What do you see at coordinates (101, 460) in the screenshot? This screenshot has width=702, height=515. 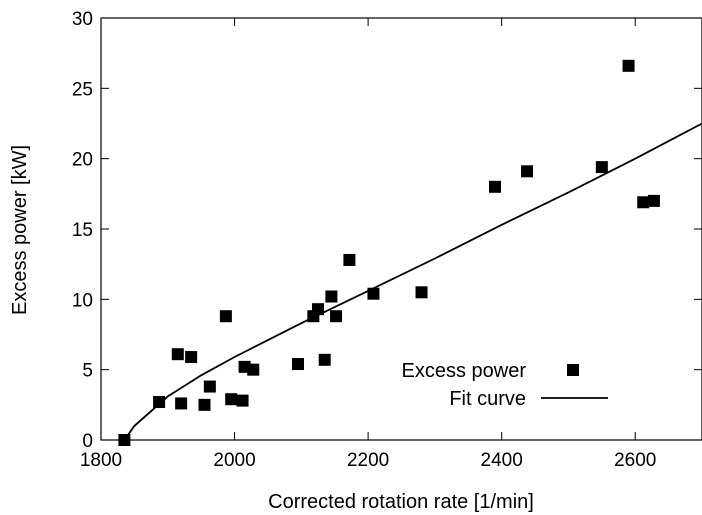 I see `x-tick-label: 1800` at bounding box center [101, 460].